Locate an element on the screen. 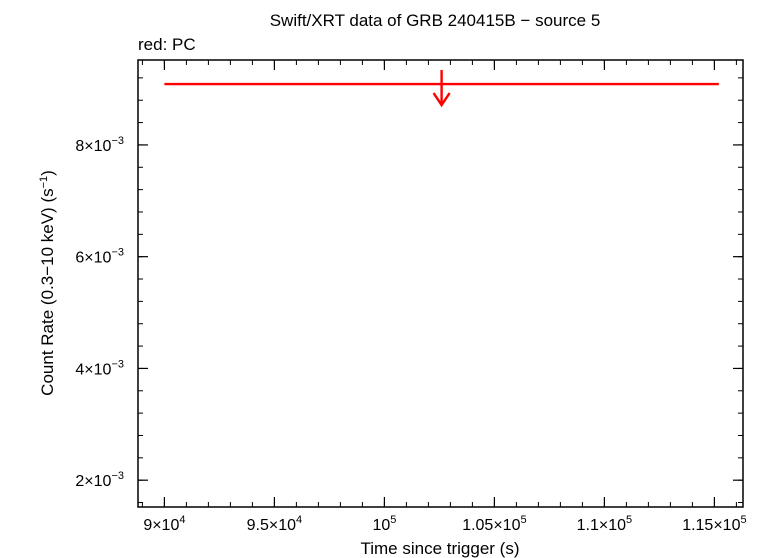 The height and width of the screenshot is (558, 766). x-tick-label-mantissa: 10 is located at coordinates (381, 525).